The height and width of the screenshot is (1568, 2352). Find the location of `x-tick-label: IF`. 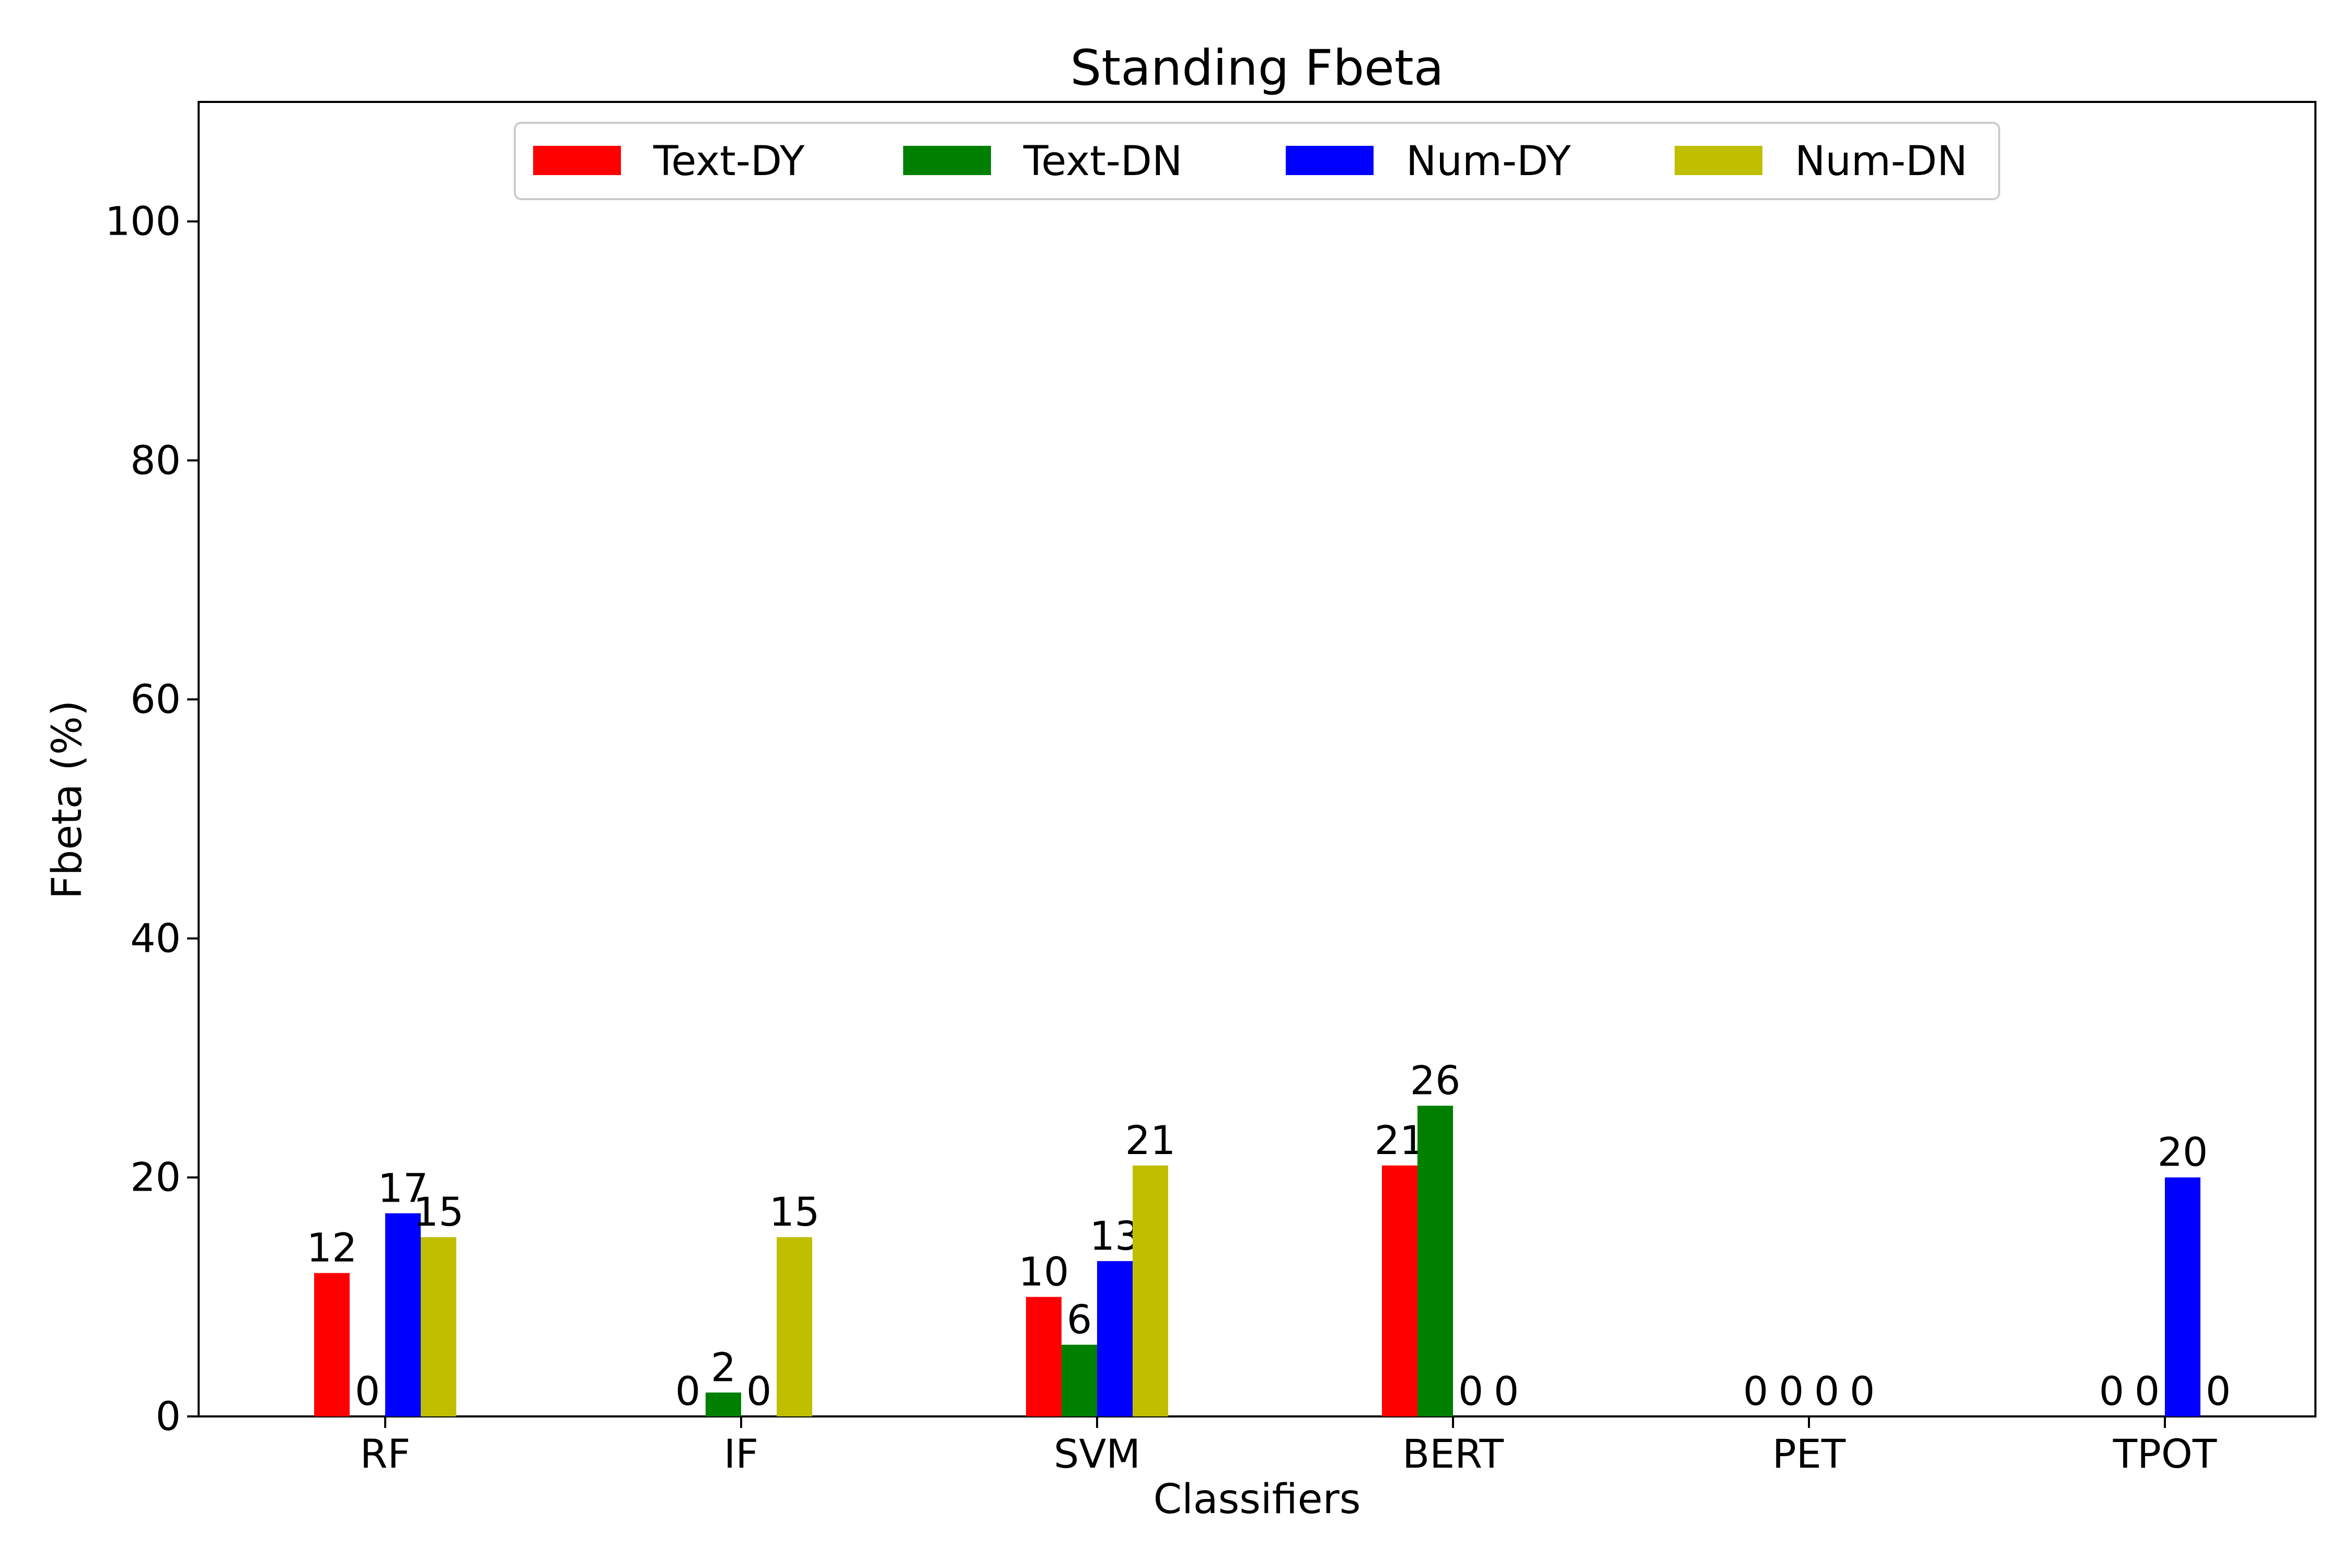

x-tick-label: IF is located at coordinates (741, 1454).